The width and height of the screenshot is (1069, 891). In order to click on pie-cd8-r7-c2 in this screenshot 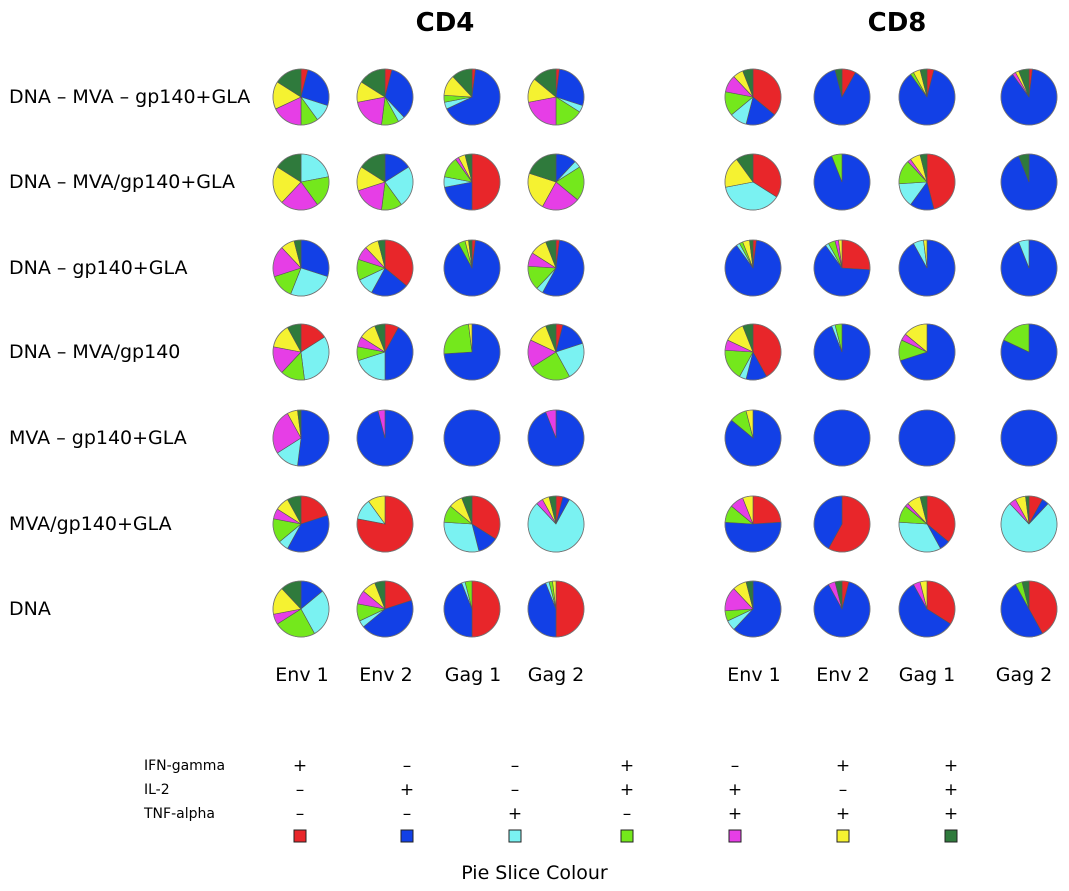, I will do `click(842, 609)`.